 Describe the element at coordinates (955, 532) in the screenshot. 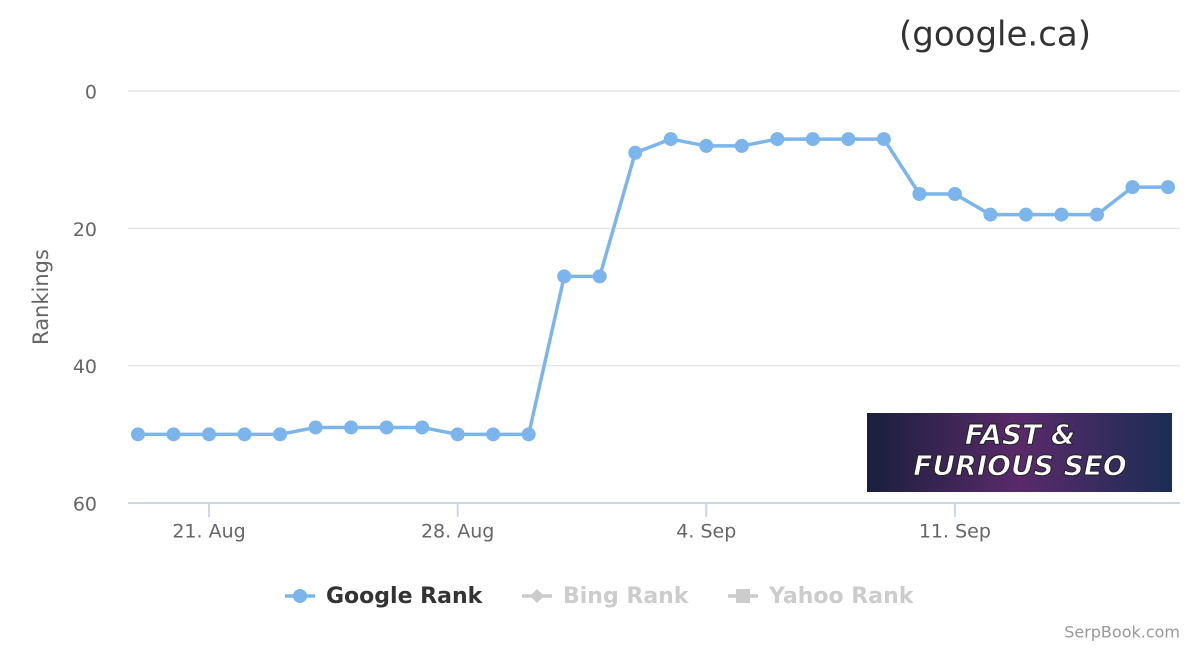

I see `x-tick-label: 11. Sep` at that location.